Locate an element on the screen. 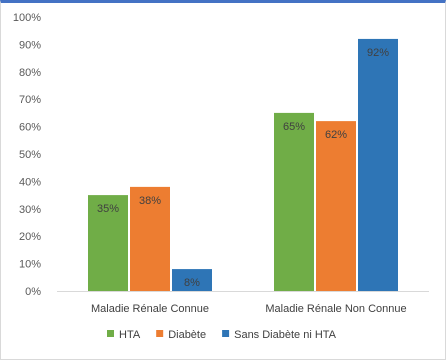 The image size is (446, 364). bar-data-label: 62% is located at coordinates (336, 135).